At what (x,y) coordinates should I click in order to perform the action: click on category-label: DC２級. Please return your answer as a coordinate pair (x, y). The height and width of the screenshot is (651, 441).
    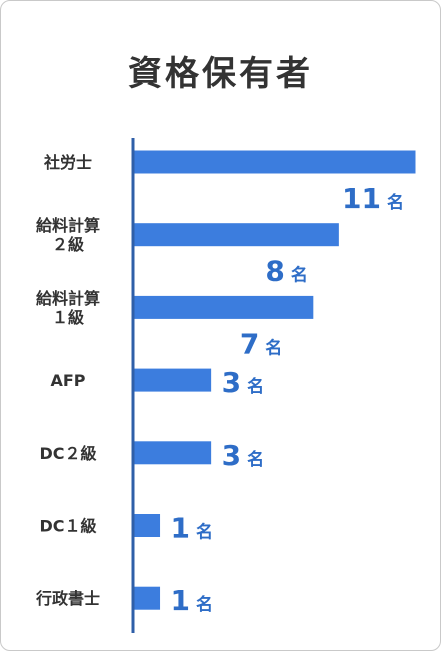
    Looking at the image, I should click on (67, 453).